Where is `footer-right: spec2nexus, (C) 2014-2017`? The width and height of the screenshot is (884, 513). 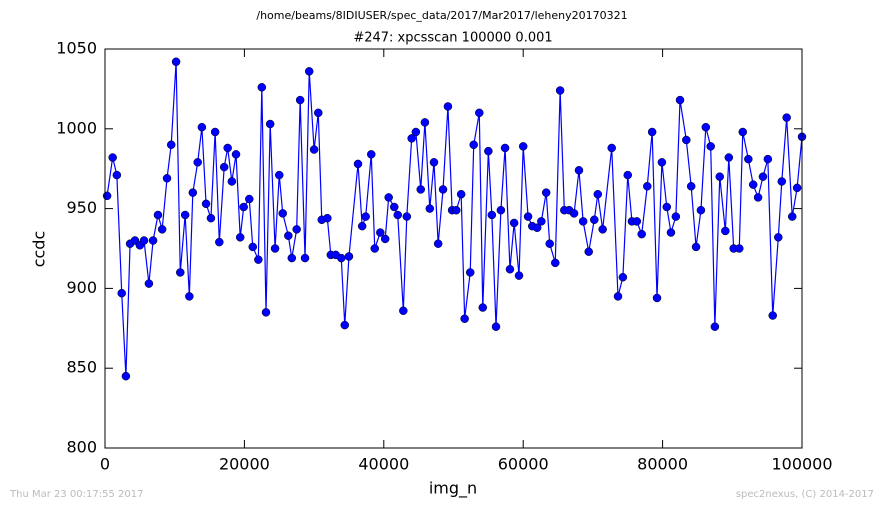 footer-right: spec2nexus, (C) 2014-2017 is located at coordinates (805, 494).